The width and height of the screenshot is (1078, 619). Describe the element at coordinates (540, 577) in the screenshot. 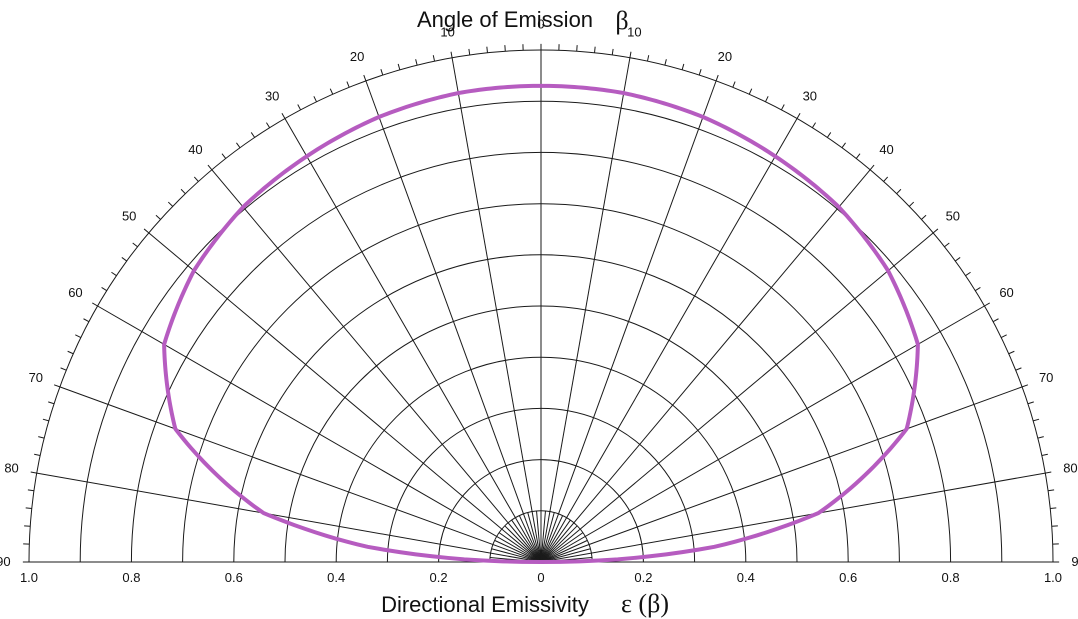

I see `radial-tick-label: 0` at that location.